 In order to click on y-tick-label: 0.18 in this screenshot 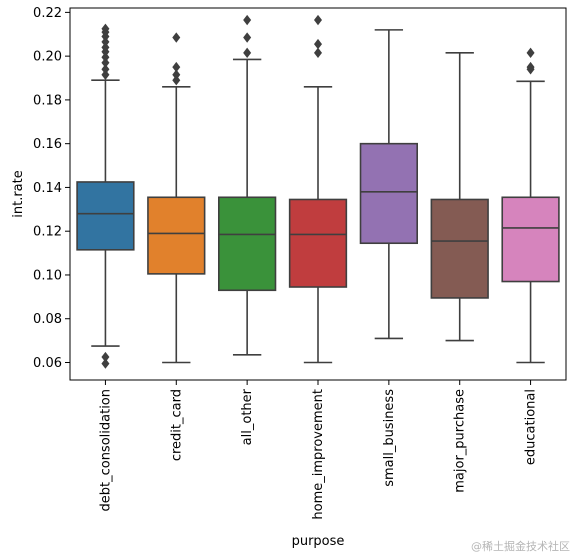, I will do `click(47, 100)`.